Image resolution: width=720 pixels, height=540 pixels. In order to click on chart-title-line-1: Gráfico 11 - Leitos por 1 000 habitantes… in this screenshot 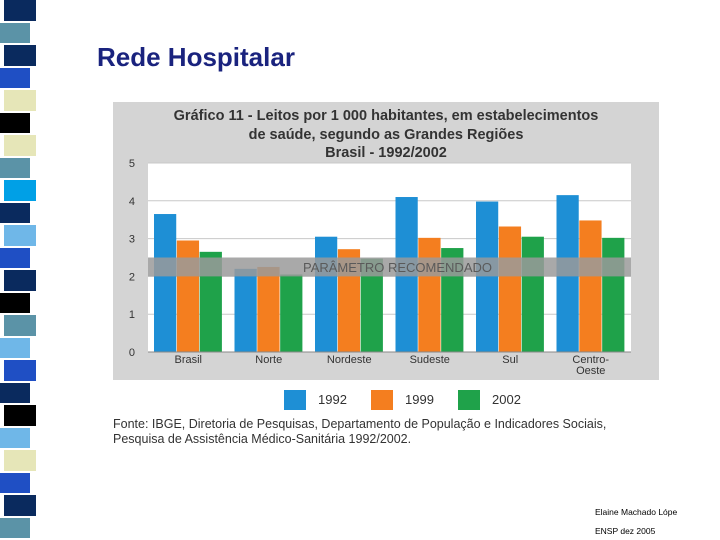, I will do `click(386, 116)`.